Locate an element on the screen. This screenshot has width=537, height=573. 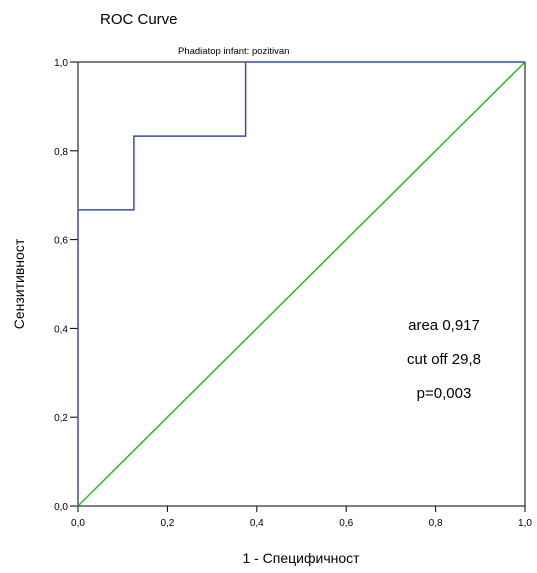
y-tick-label: 0,6 is located at coordinates (61, 241).